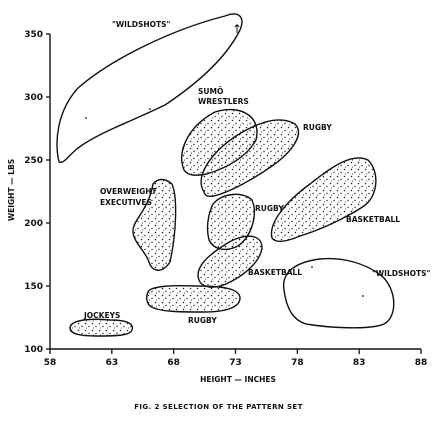 This screenshot has width=437, height=430. Describe the element at coordinates (50, 363) in the screenshot. I see `x-tick-label: 58` at that location.